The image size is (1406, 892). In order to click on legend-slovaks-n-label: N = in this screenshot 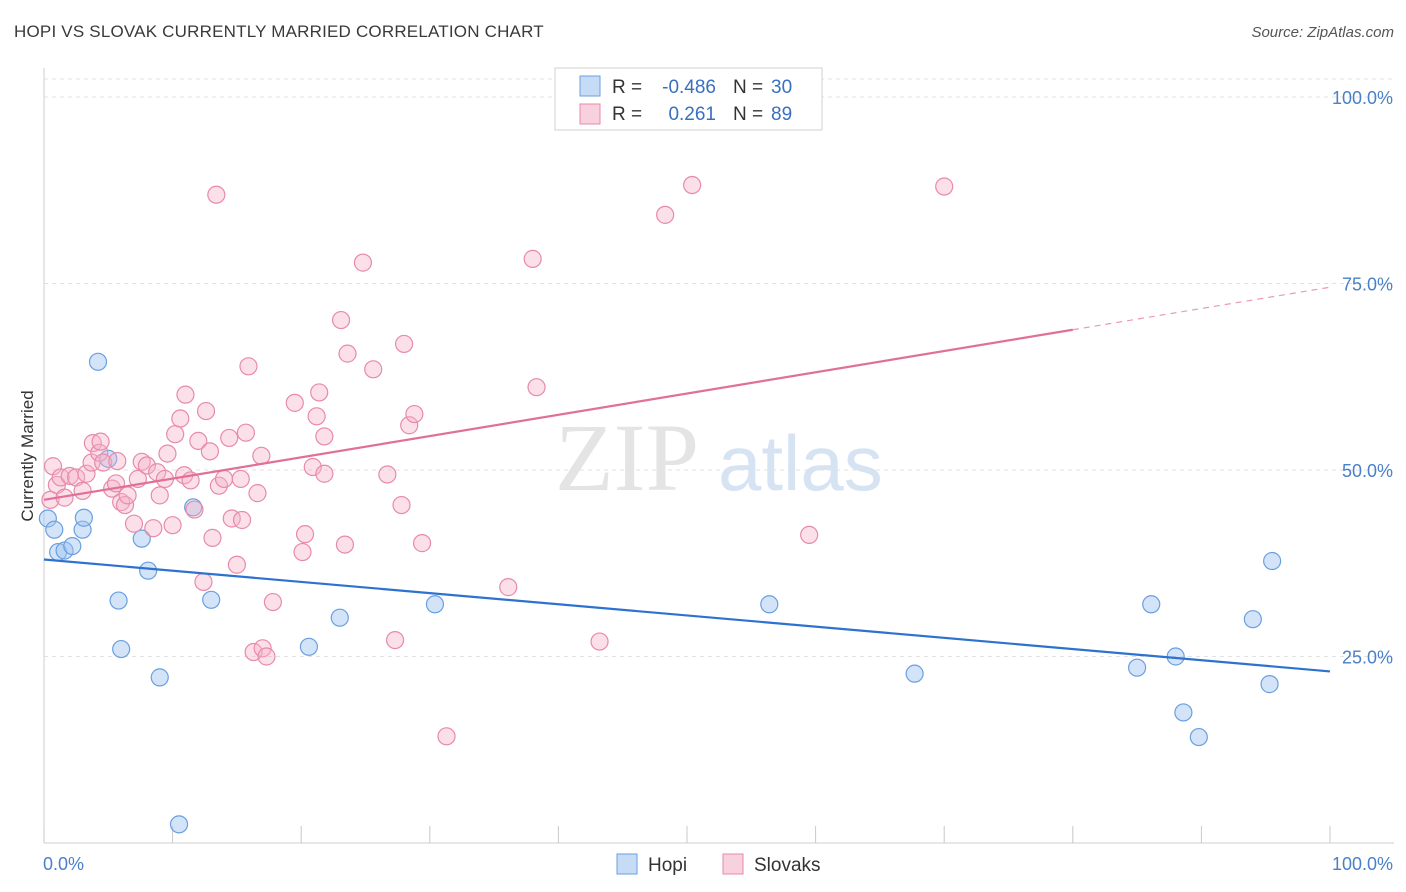, I will do `click(748, 114)`.